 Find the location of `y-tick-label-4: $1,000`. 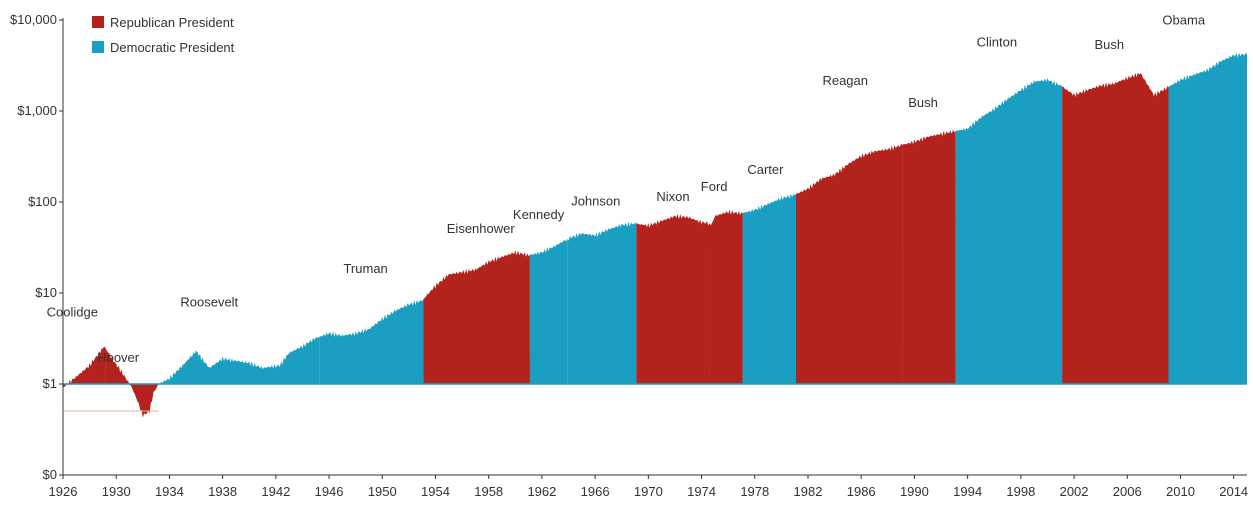

y-tick-label-4: $1,000 is located at coordinates (37, 110).